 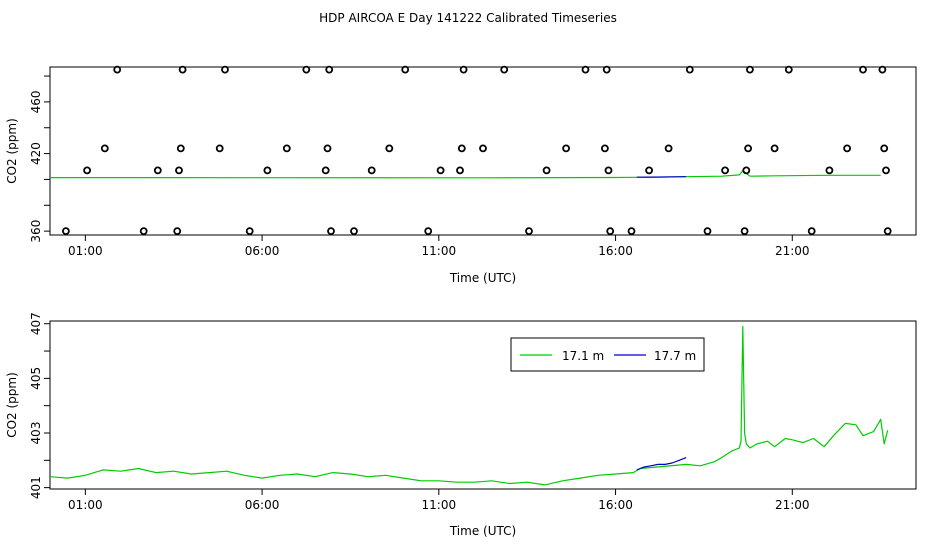 I want to click on bottom-x-axis-label: Time (UTC), so click(x=482, y=531).